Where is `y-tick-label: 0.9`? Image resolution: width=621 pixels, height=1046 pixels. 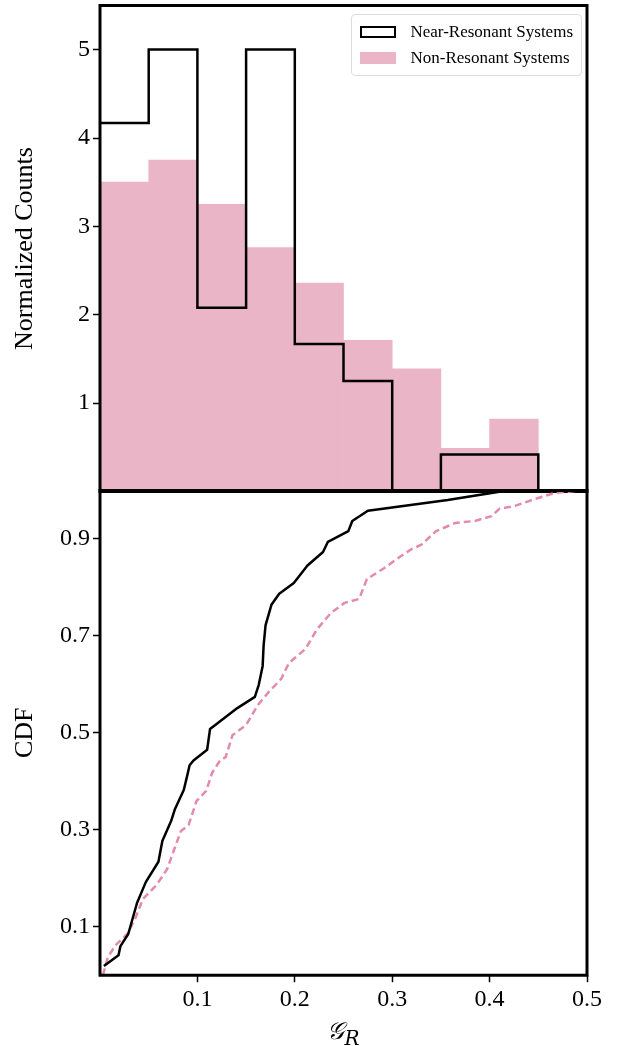 y-tick-label: 0.9 is located at coordinates (75, 537).